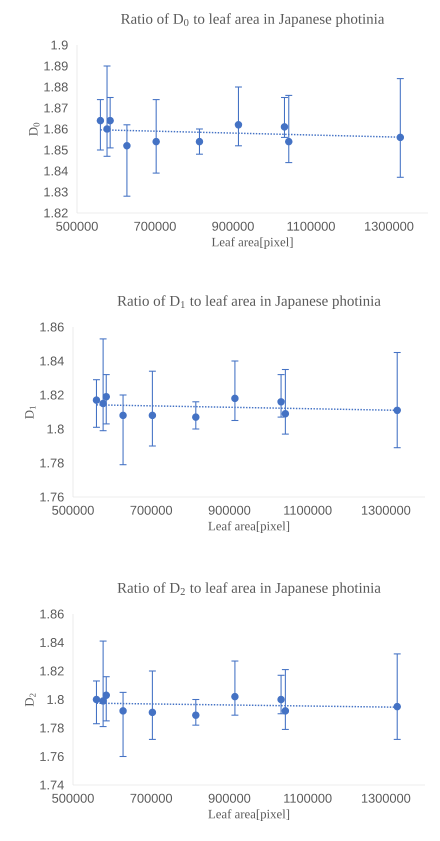 Image resolution: width=440 pixels, height=841 pixels. I want to click on y-tick-label: 1.83, so click(56, 192).